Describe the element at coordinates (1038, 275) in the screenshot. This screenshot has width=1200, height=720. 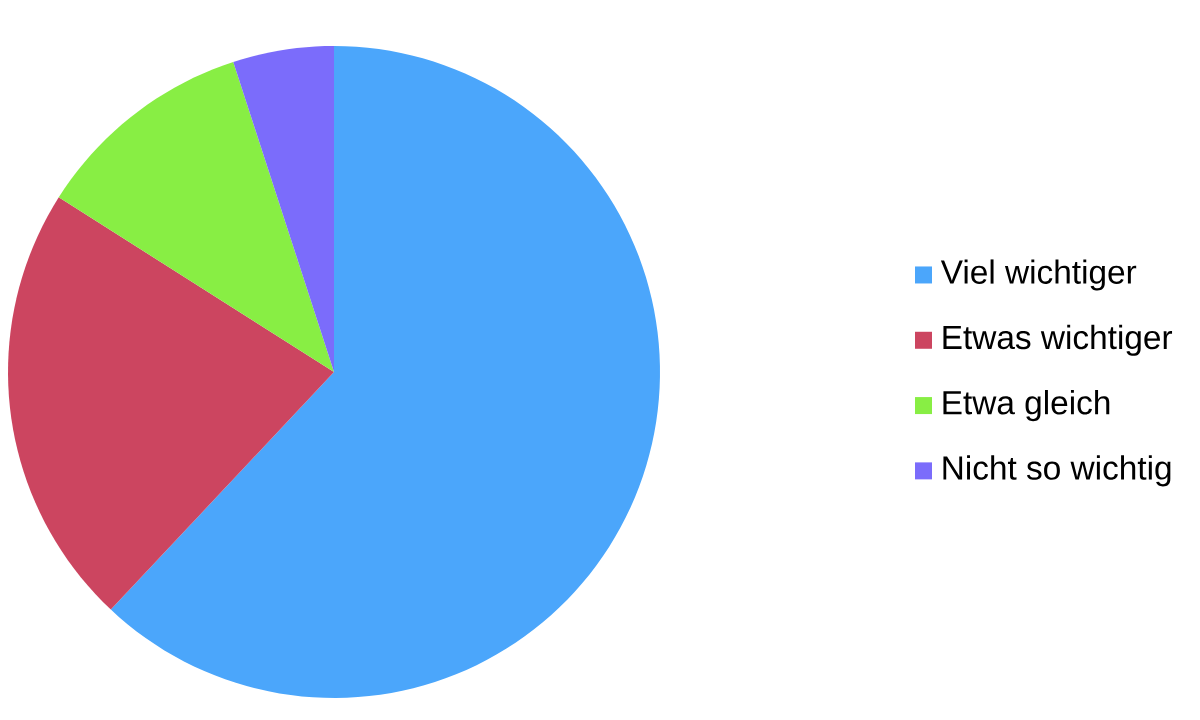
I see `legend-label: Viel wichtiger` at that location.